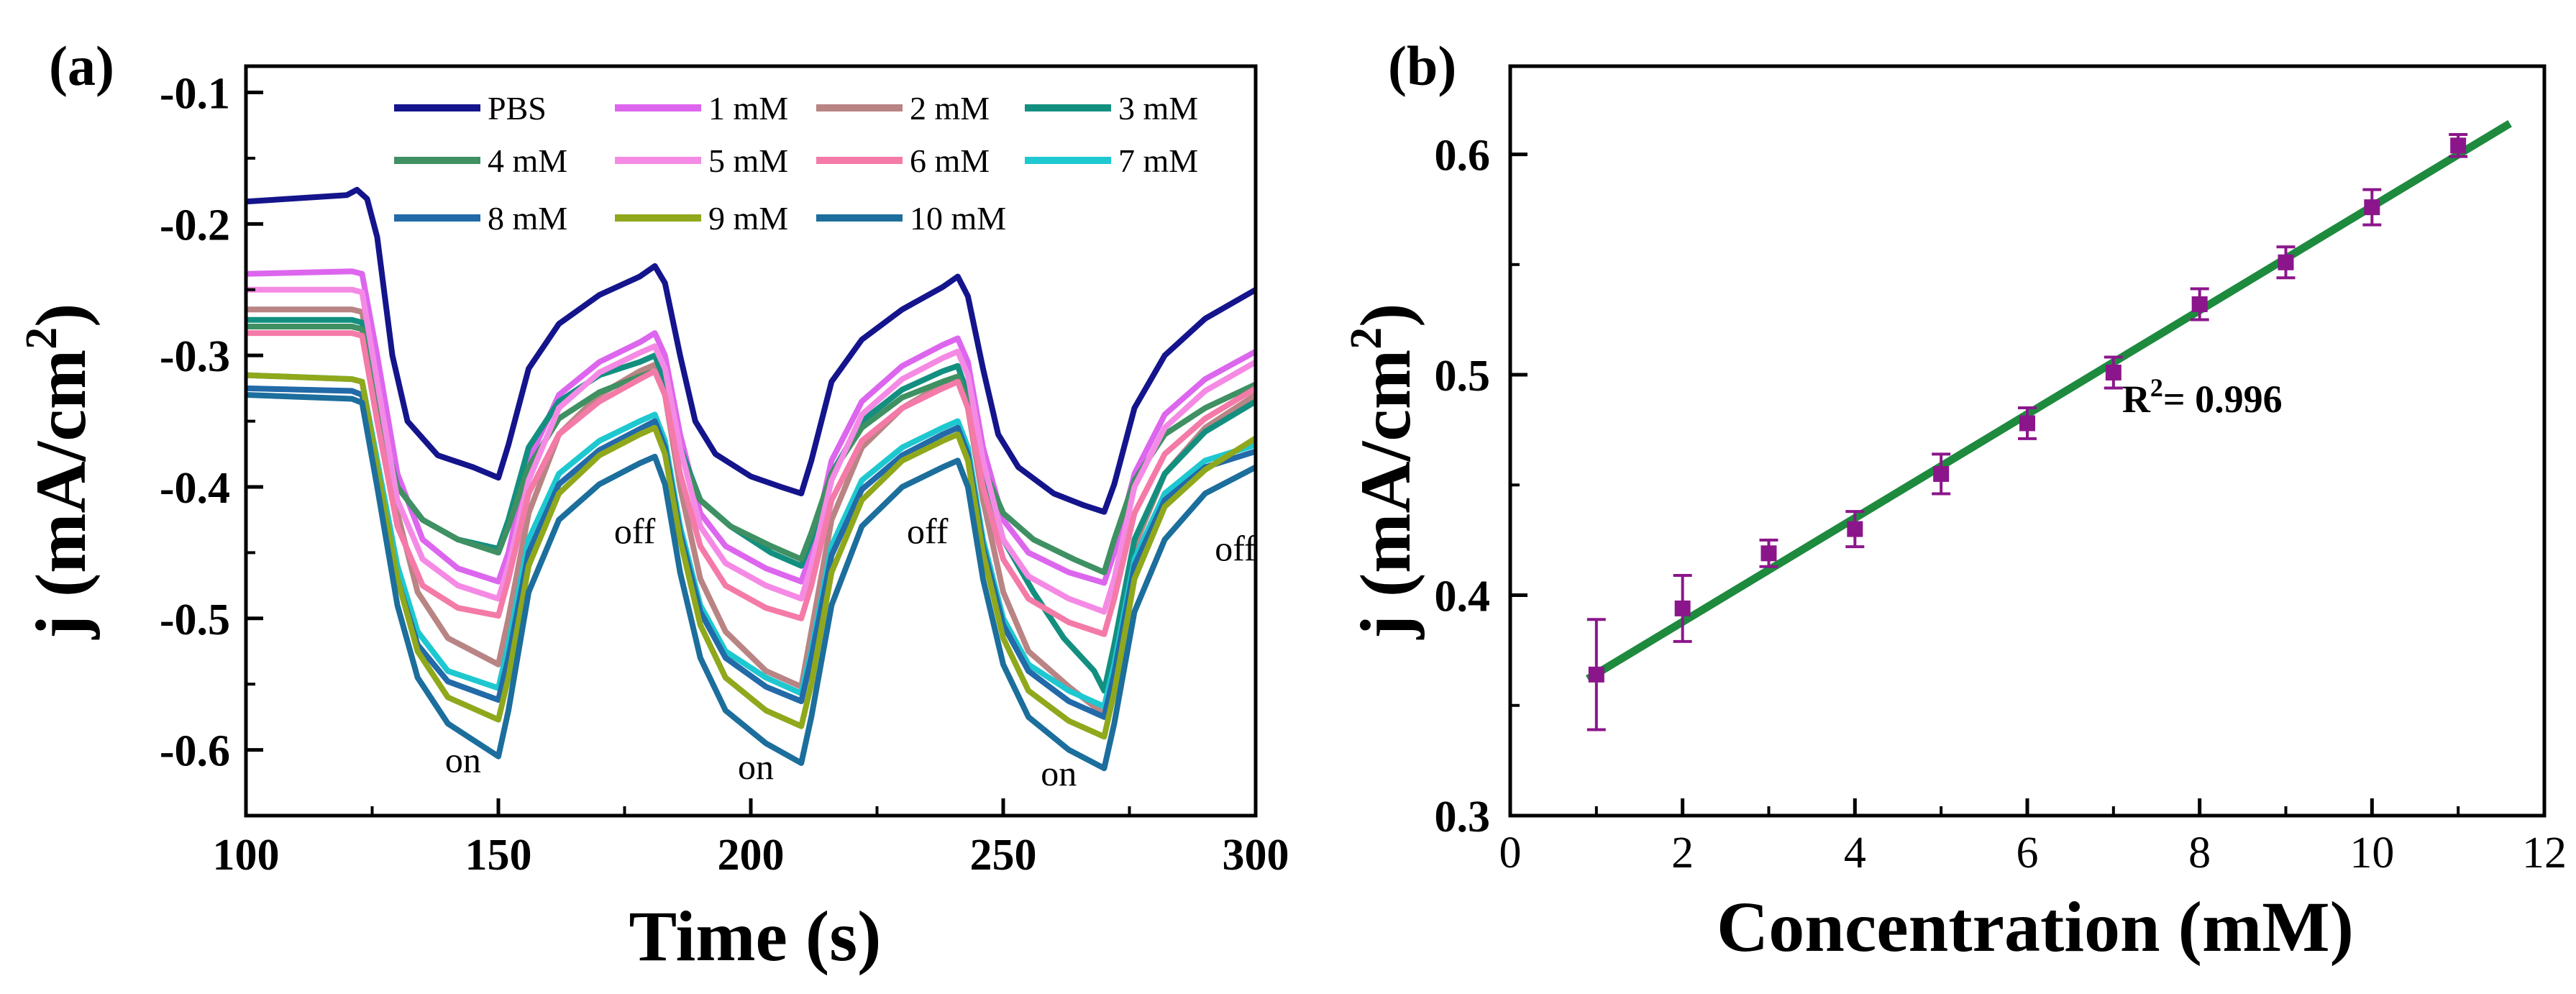 The image size is (2576, 994). Describe the element at coordinates (498, 855) in the screenshot. I see `x-tick-label-a-1: 150` at that location.